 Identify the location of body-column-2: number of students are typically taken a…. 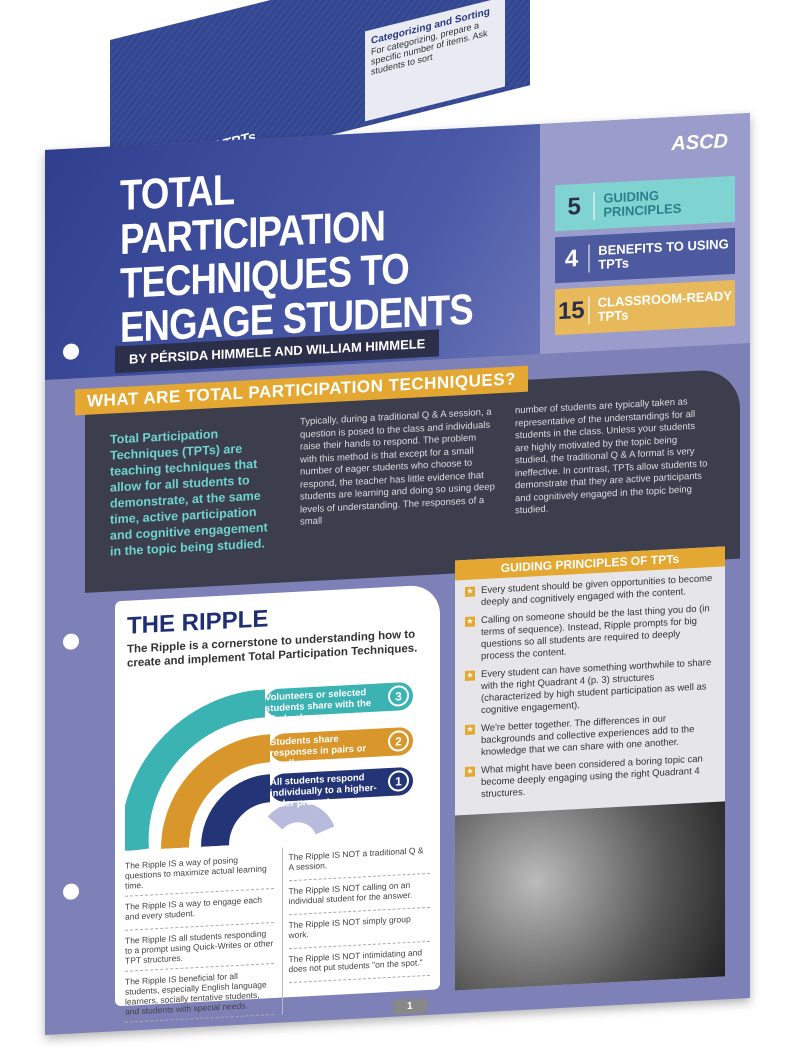
(611, 456).